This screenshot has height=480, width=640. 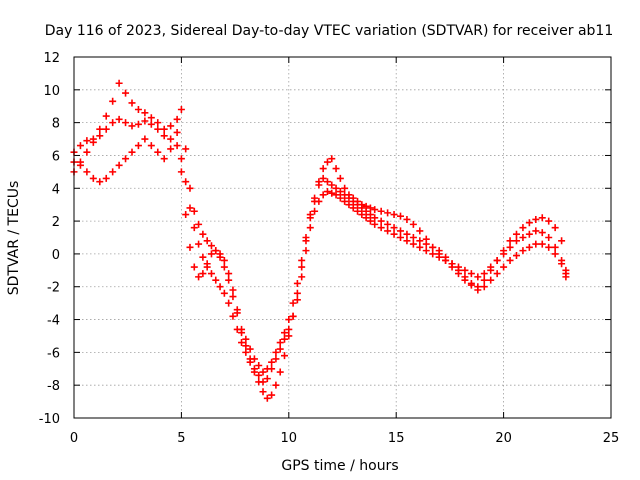 What do you see at coordinates (49, 419) in the screenshot?
I see `y-tick-label: -10` at bounding box center [49, 419].